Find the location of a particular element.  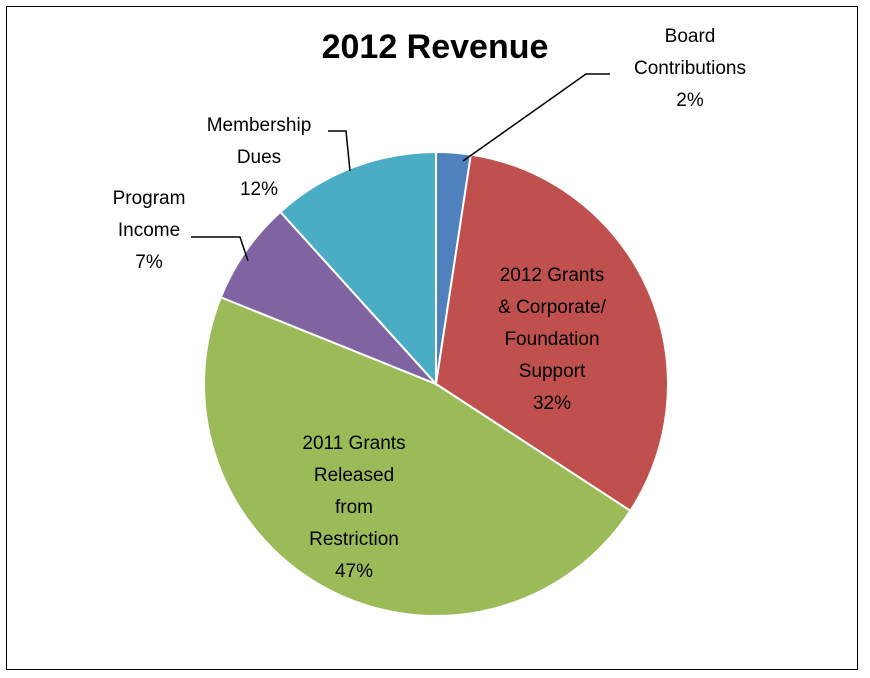

slice-label-line: Support is located at coordinates (552, 371).